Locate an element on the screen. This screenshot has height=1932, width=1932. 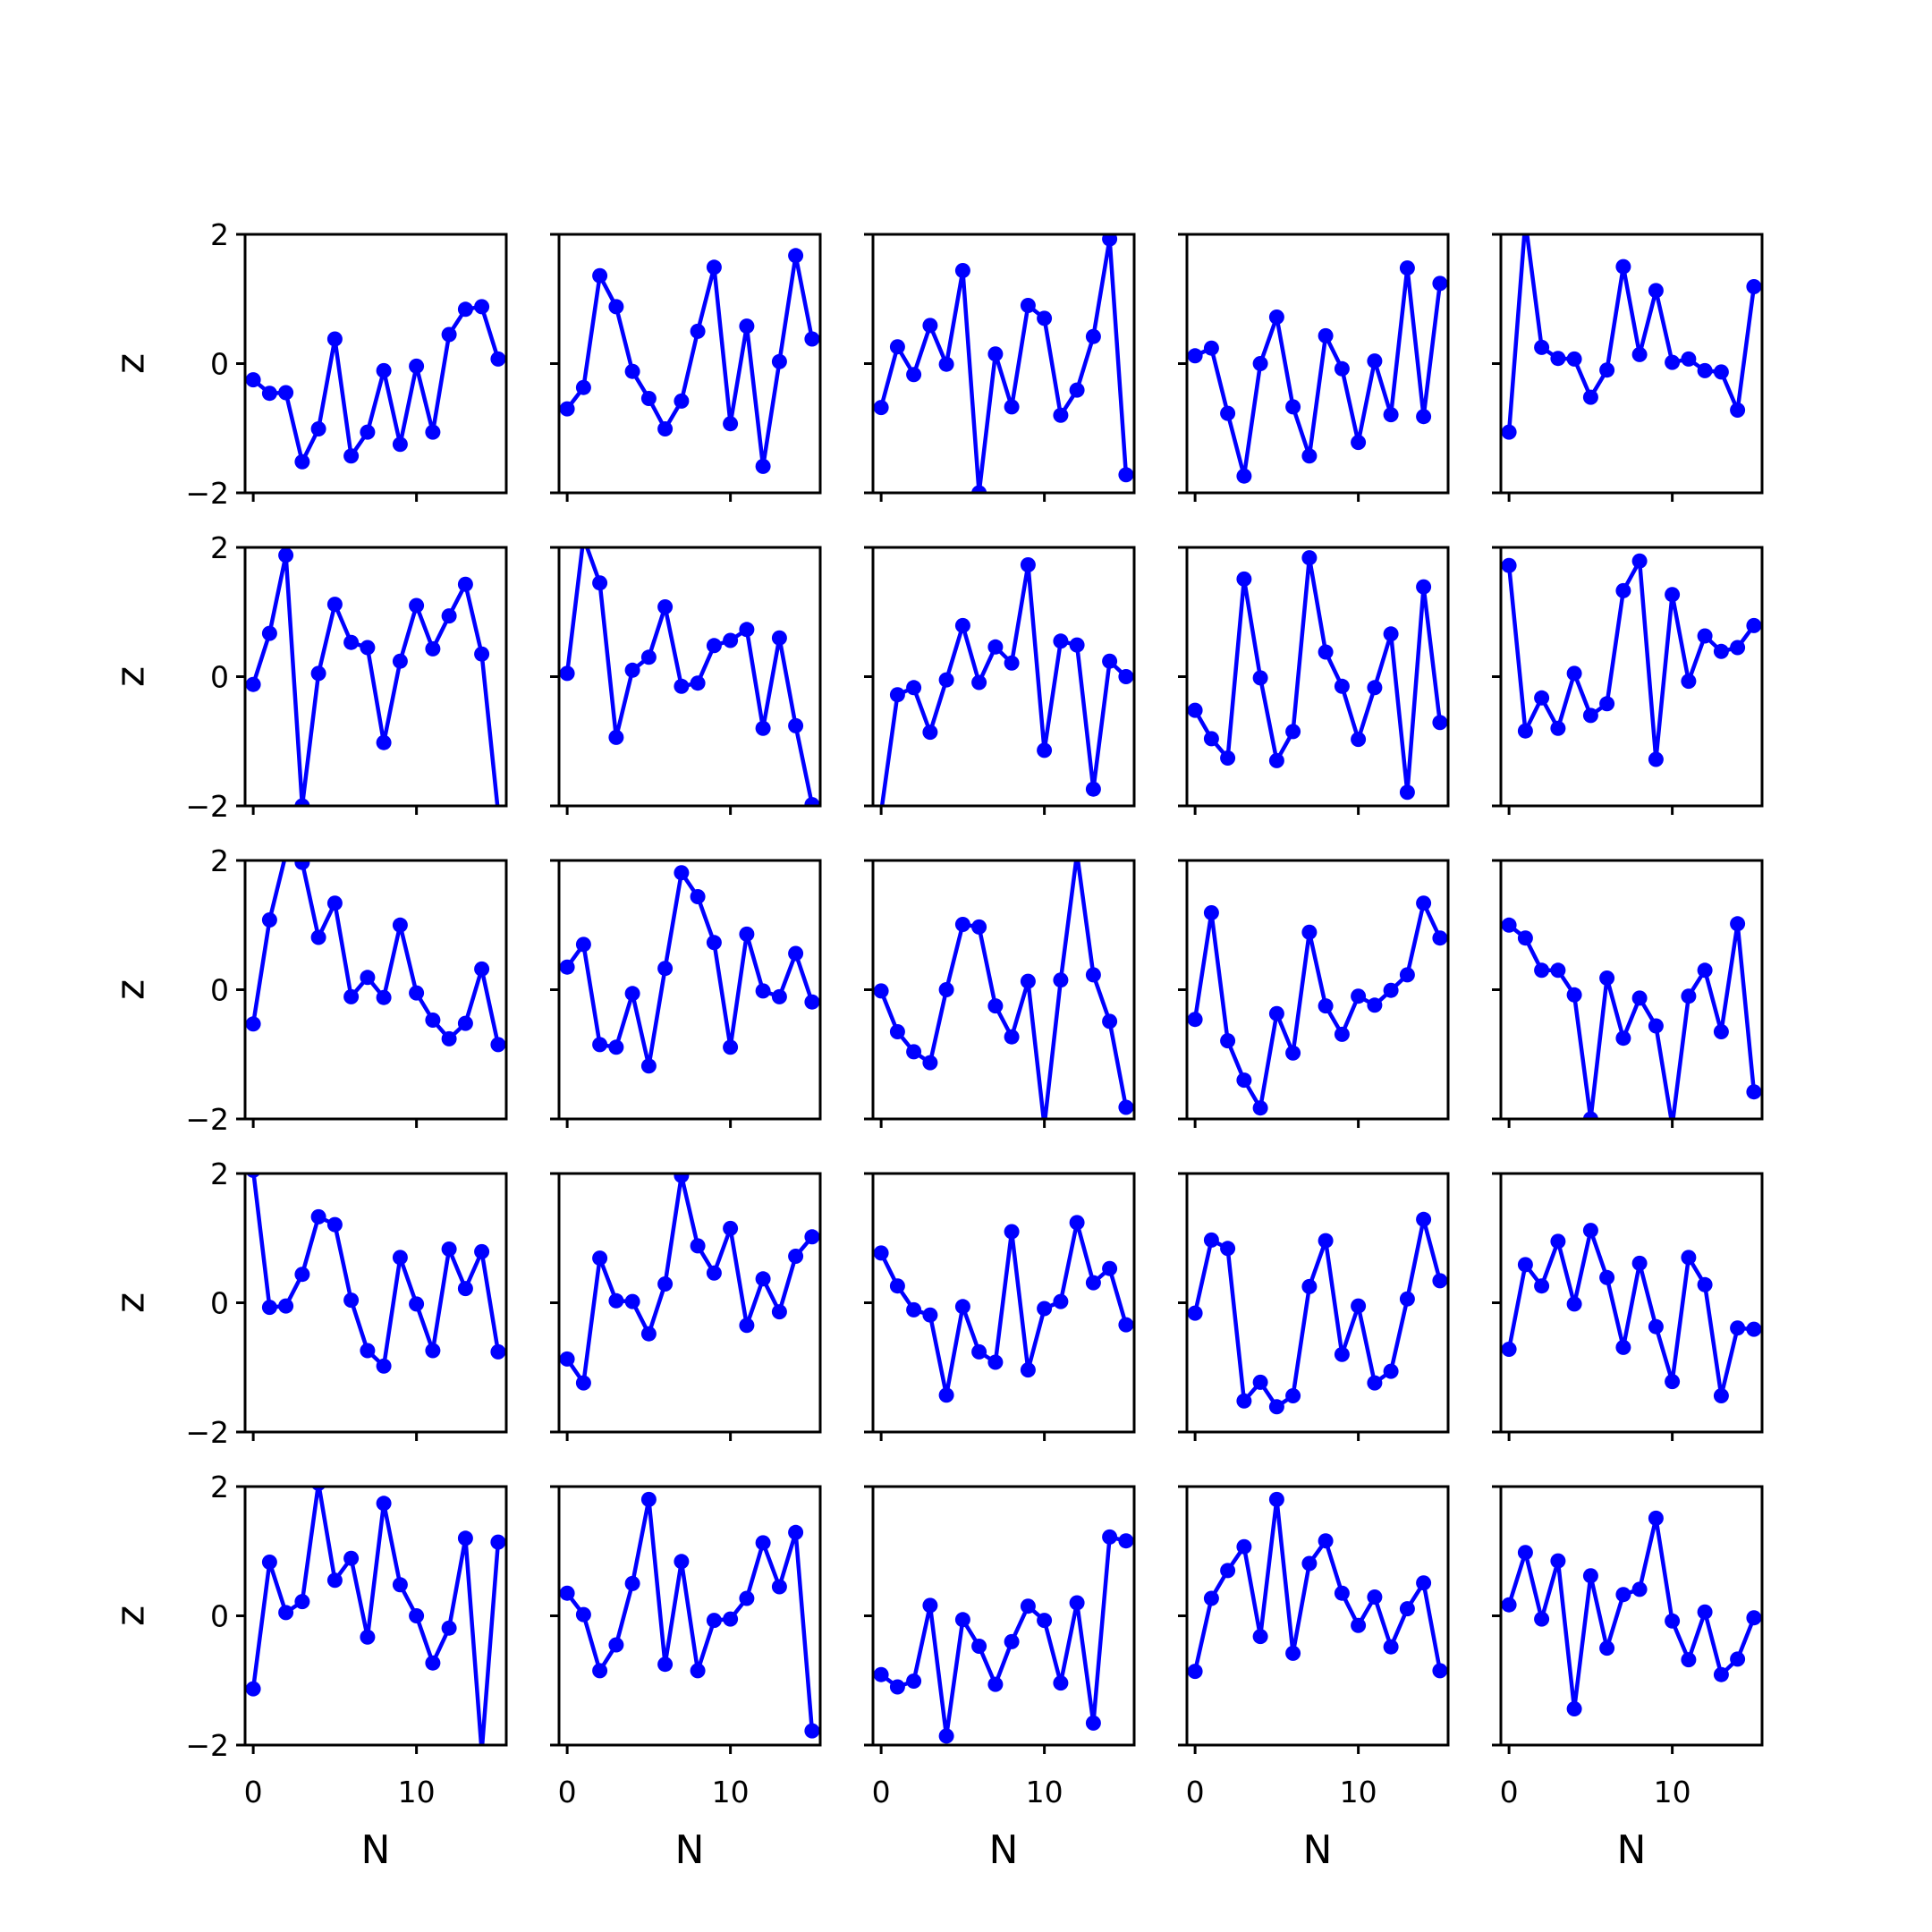
x-axis-label: N is located at coordinates (1004, 1850).